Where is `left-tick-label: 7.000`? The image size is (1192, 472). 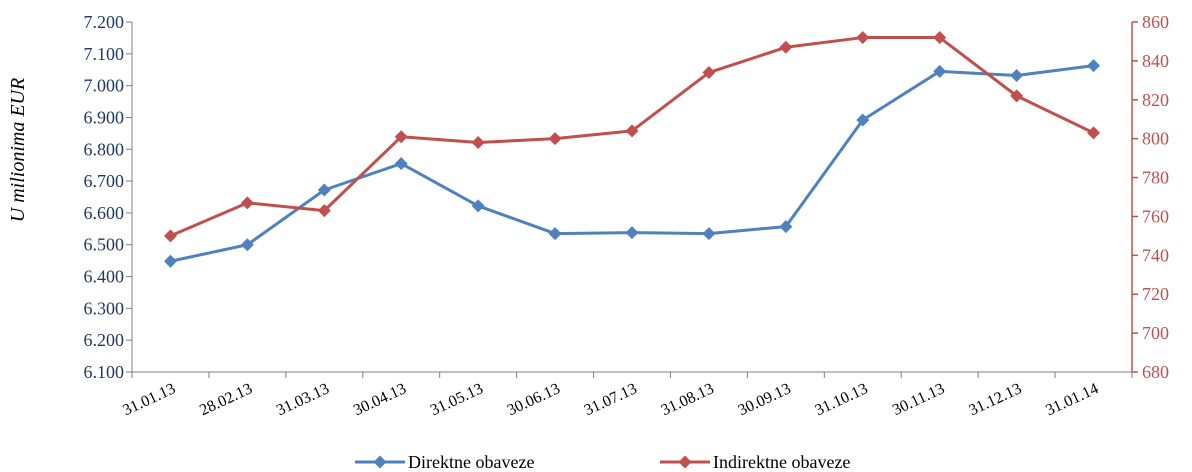 left-tick-label: 7.000 is located at coordinates (104, 86).